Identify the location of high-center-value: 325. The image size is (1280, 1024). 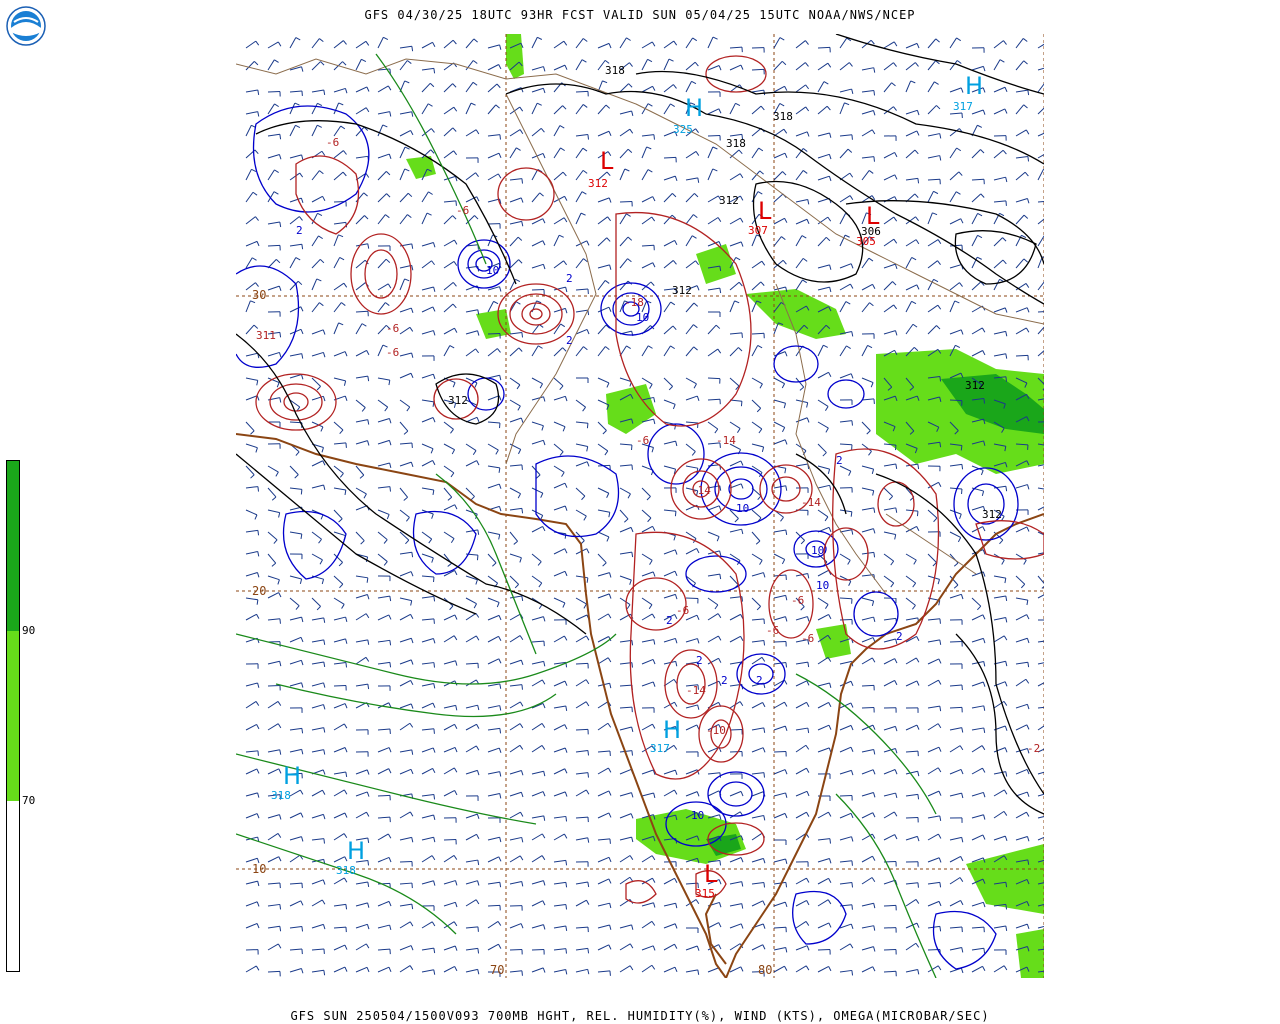
(683, 129).